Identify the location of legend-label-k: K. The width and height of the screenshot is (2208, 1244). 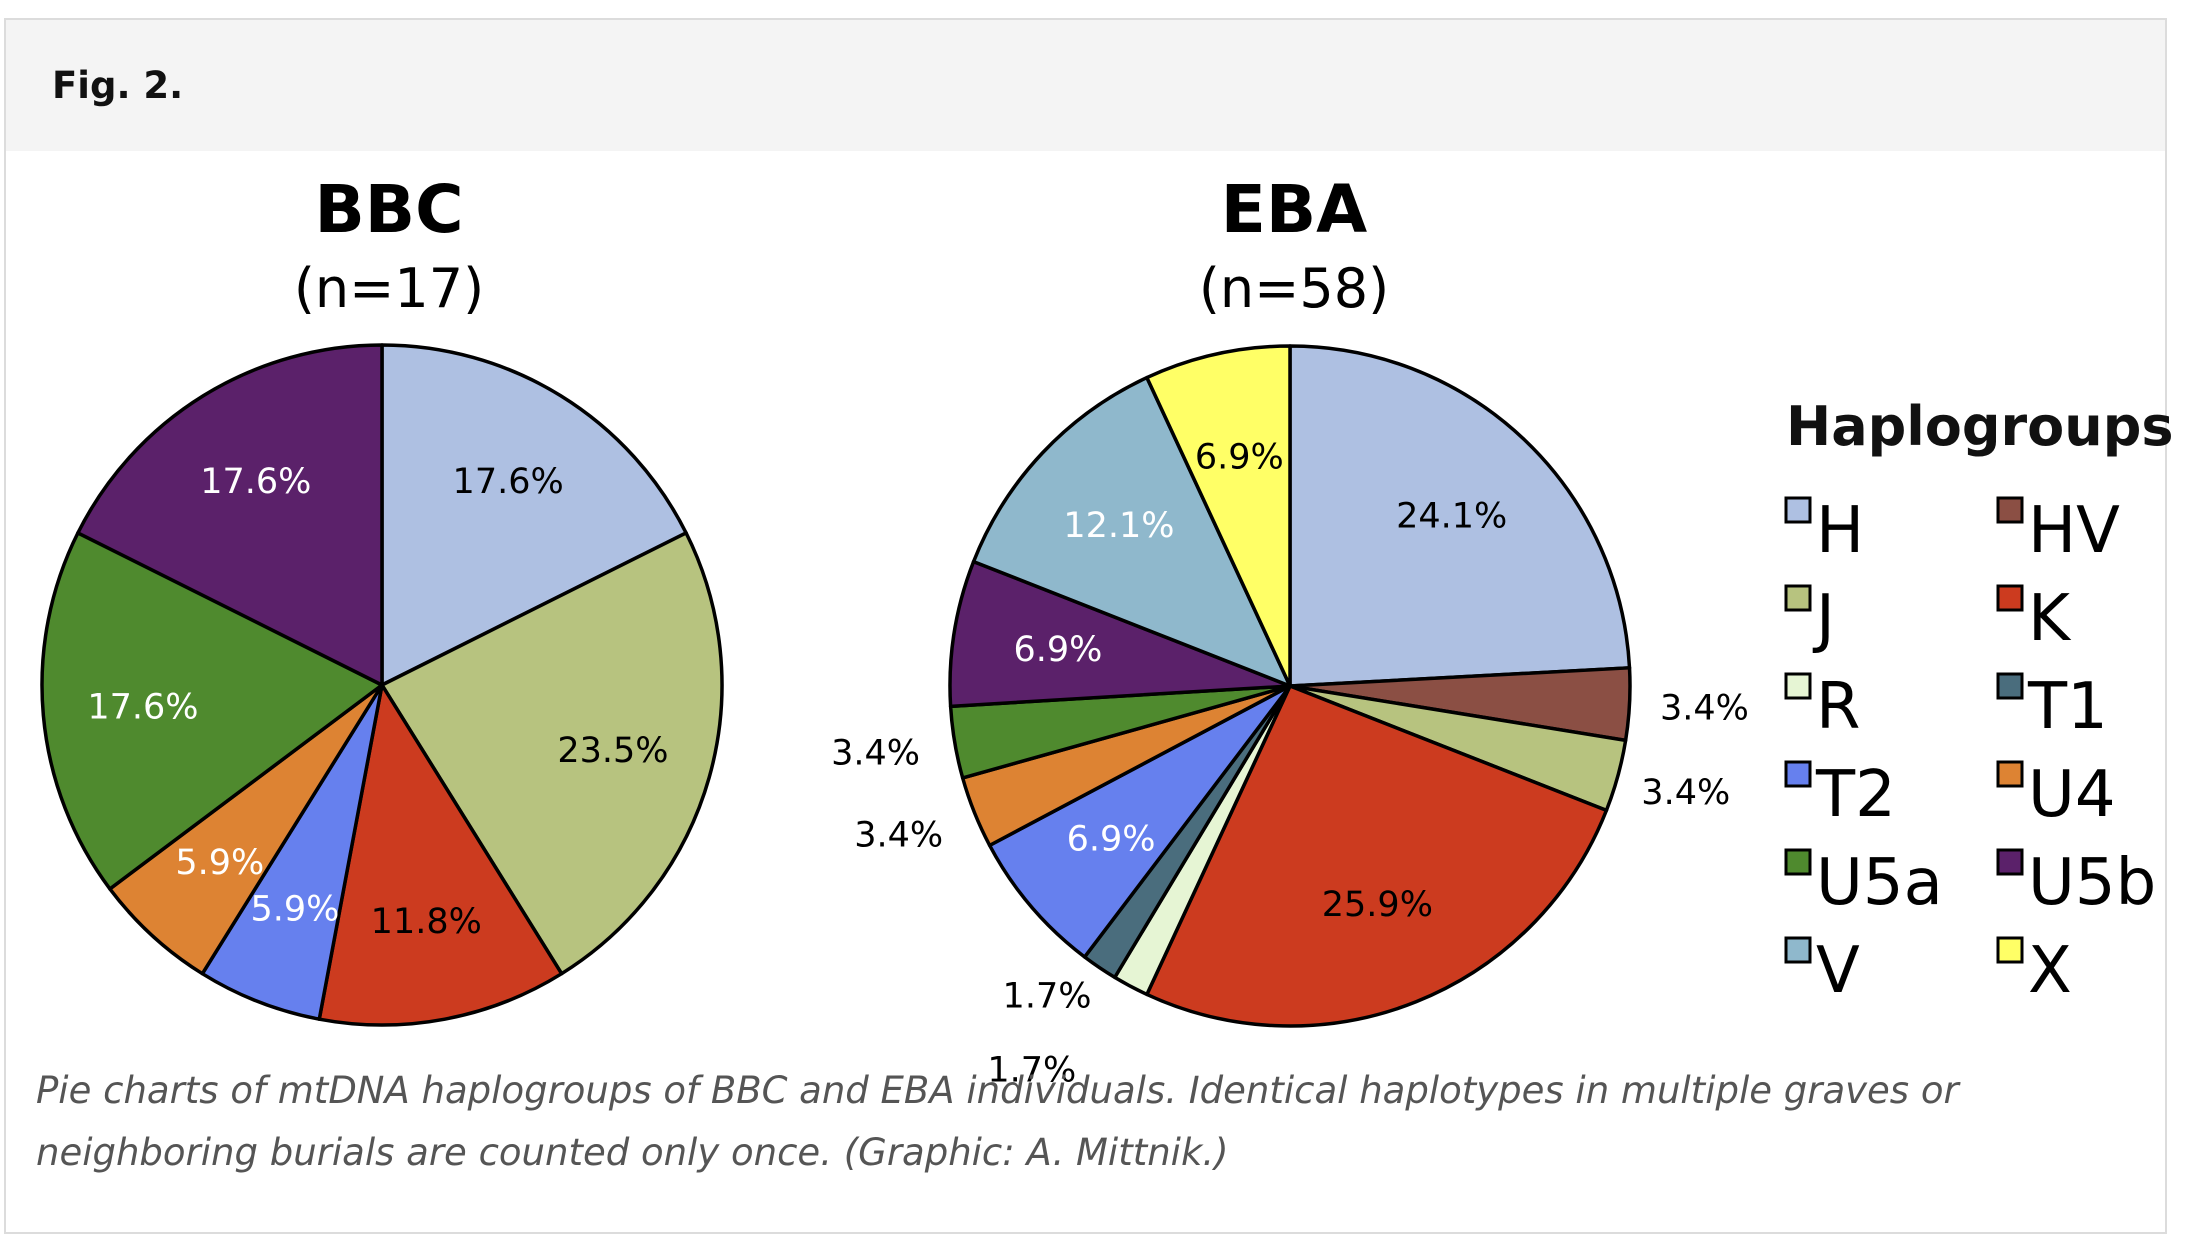
(2050, 619).